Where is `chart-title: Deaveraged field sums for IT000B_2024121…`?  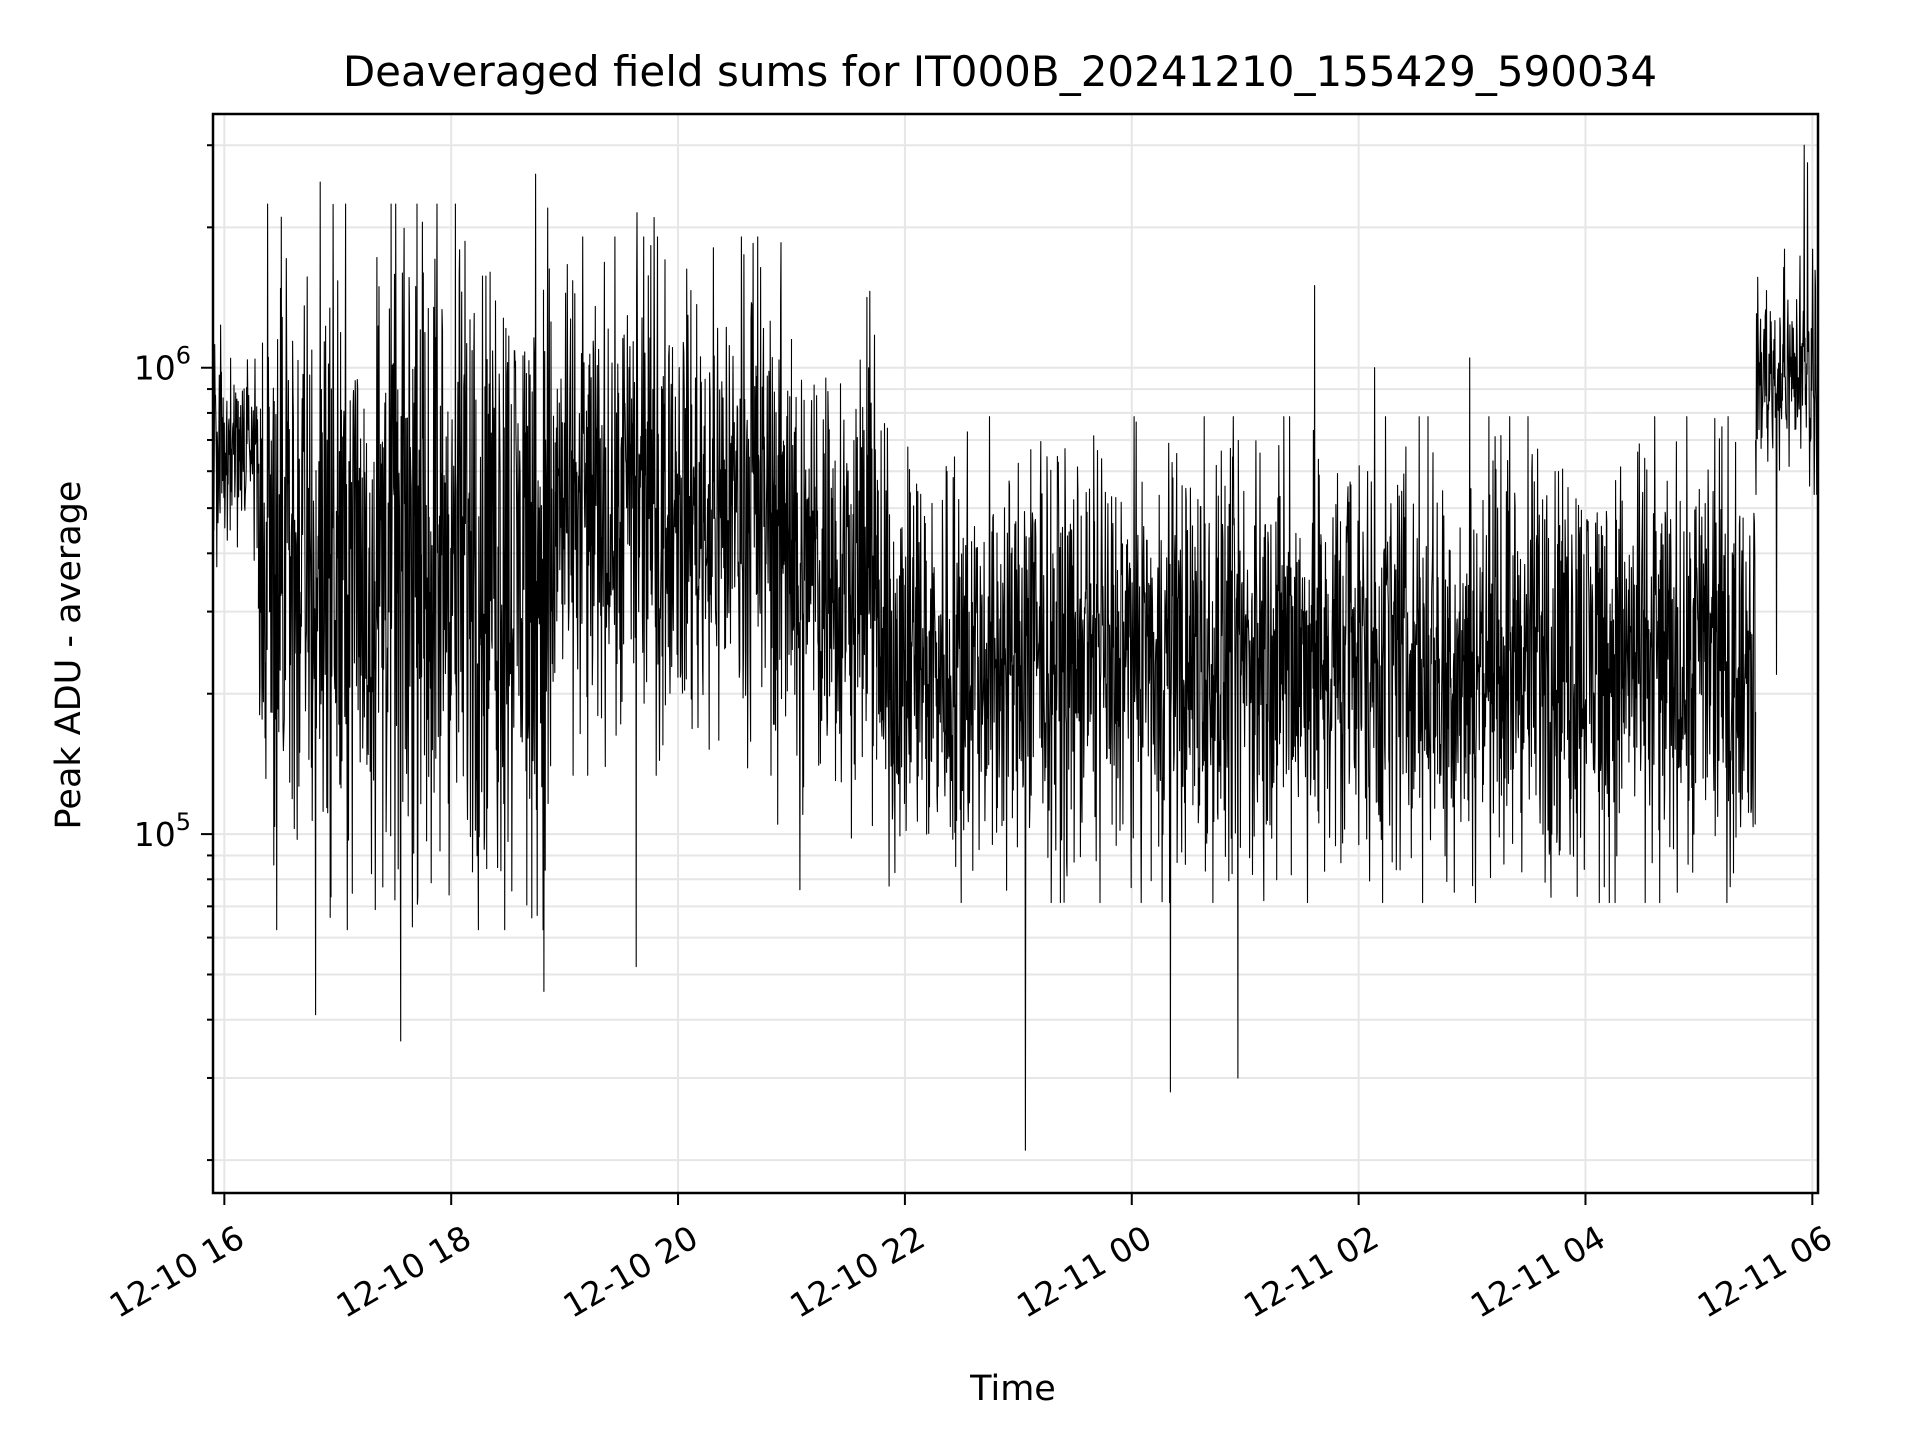
chart-title: Deaveraged field sums for IT000B_2024121… is located at coordinates (1000, 71).